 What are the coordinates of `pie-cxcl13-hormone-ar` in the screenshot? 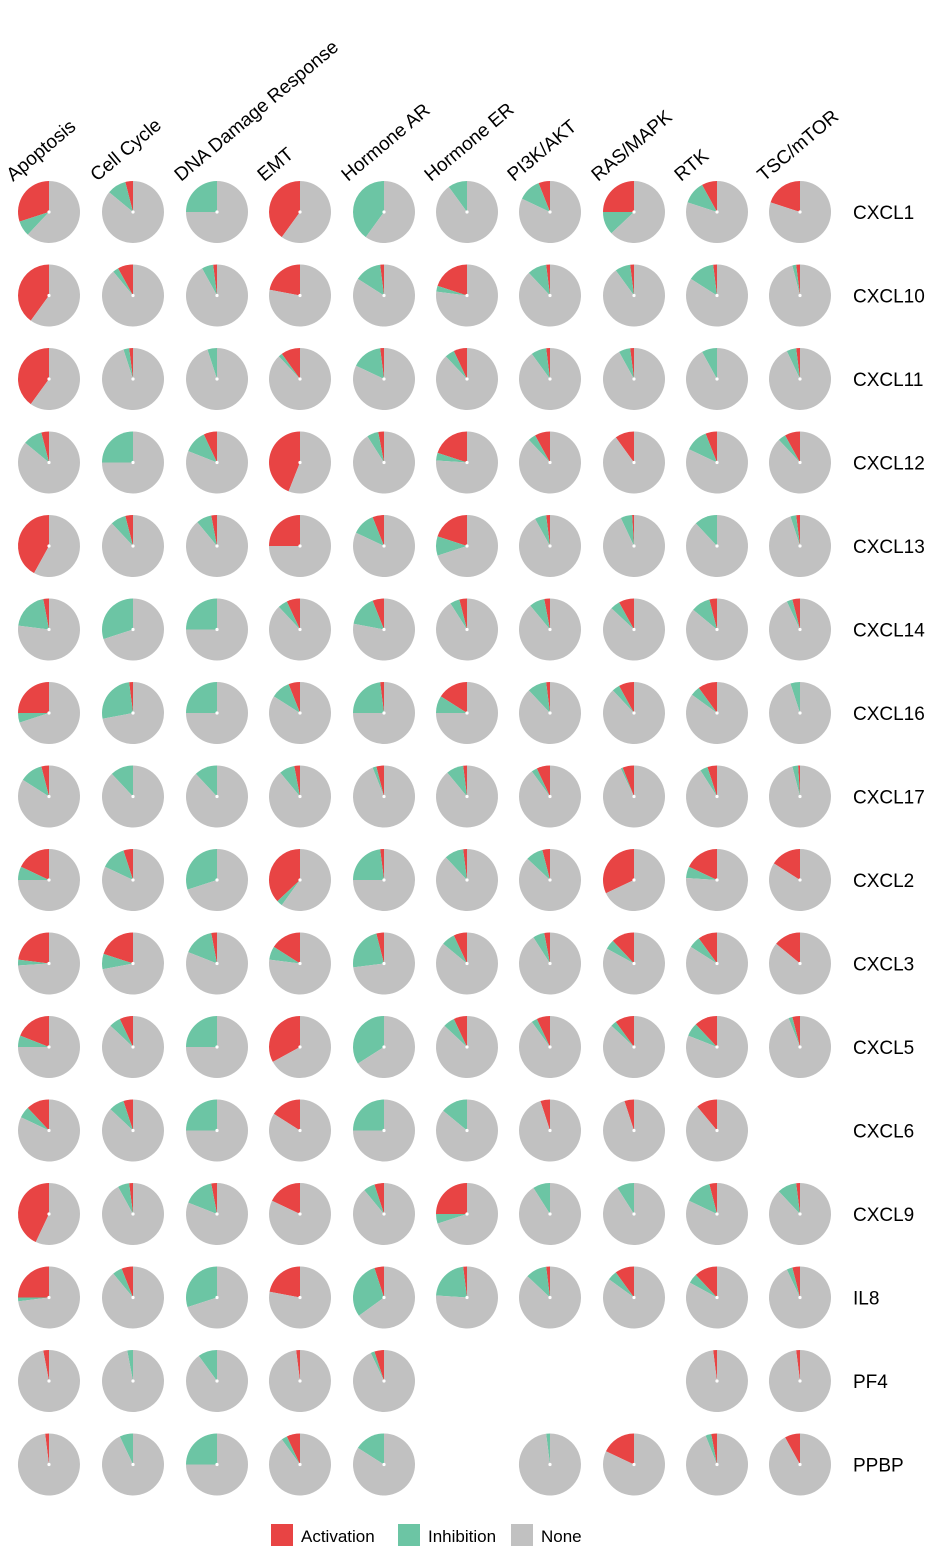 It's located at (383, 546).